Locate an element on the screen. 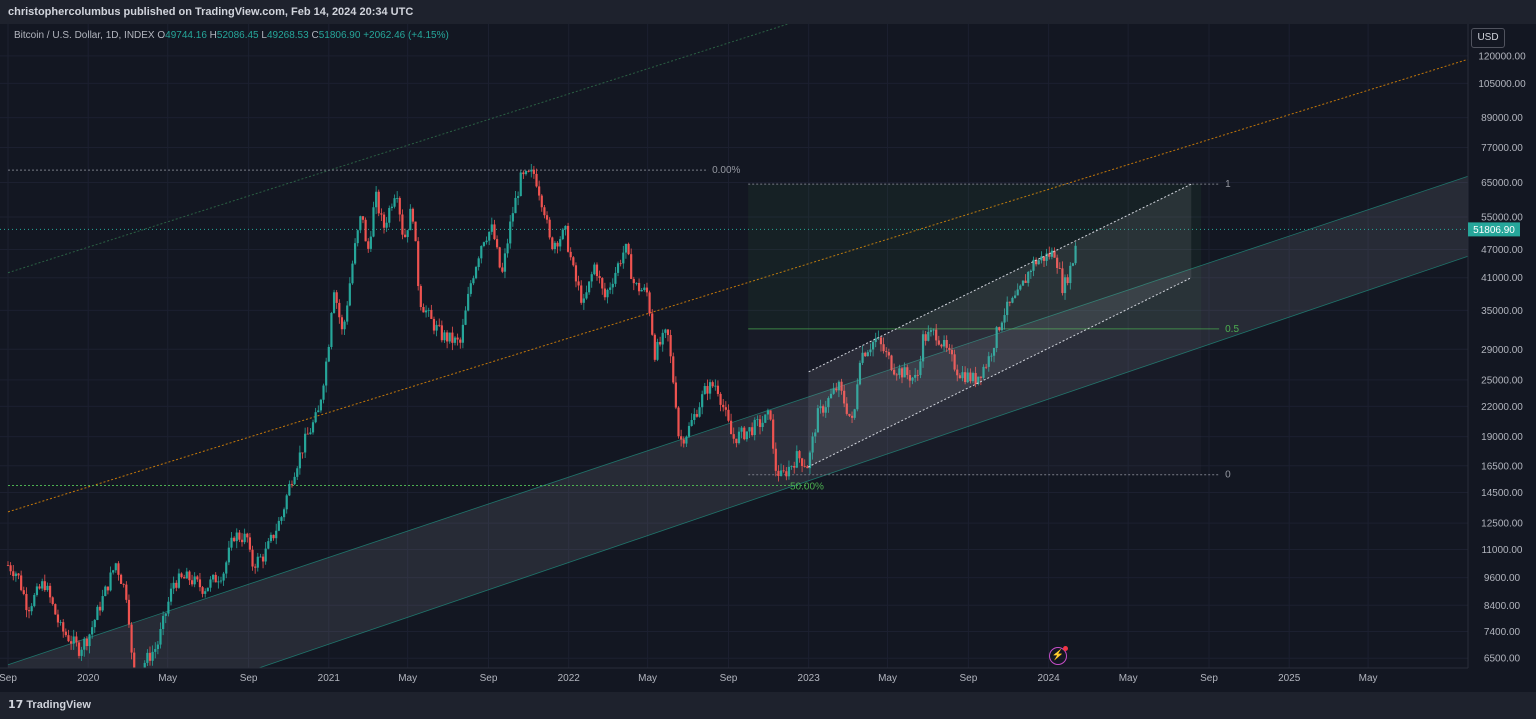 The height and width of the screenshot is (719, 1536). wedge-fill is located at coordinates (1000, 326).